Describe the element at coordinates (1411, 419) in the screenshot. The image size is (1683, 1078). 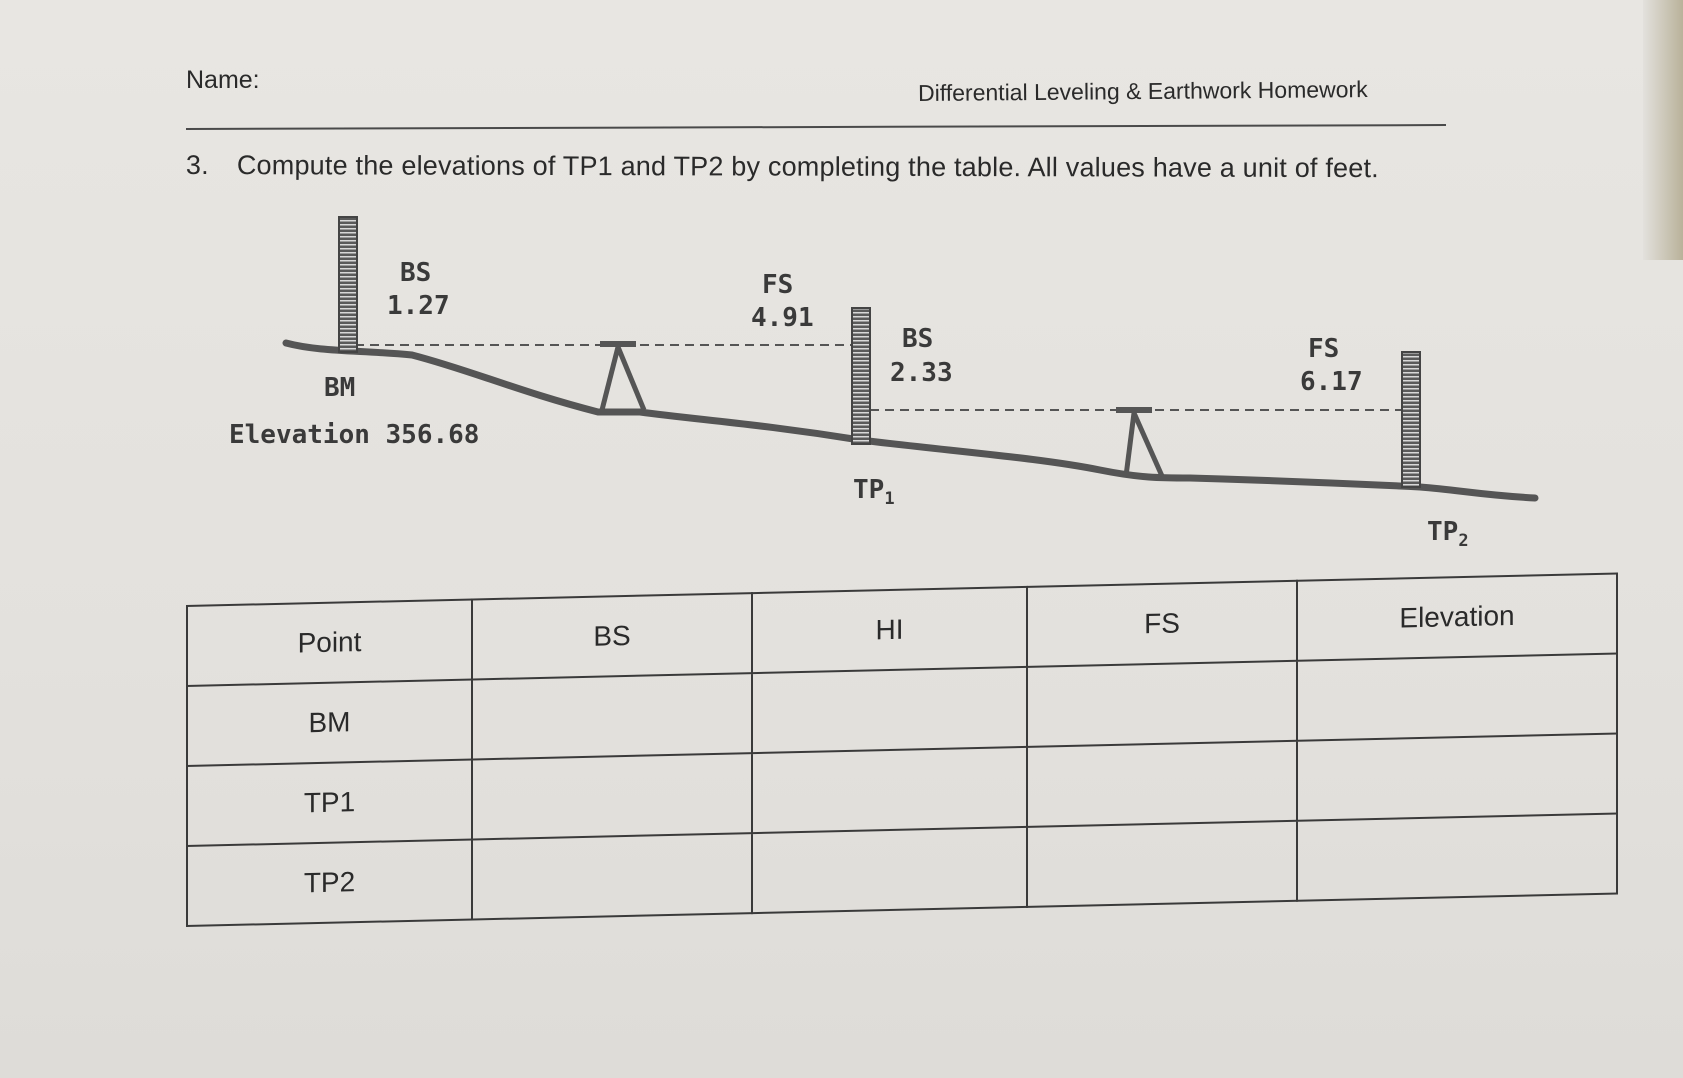
I see `rod-tp2` at that location.